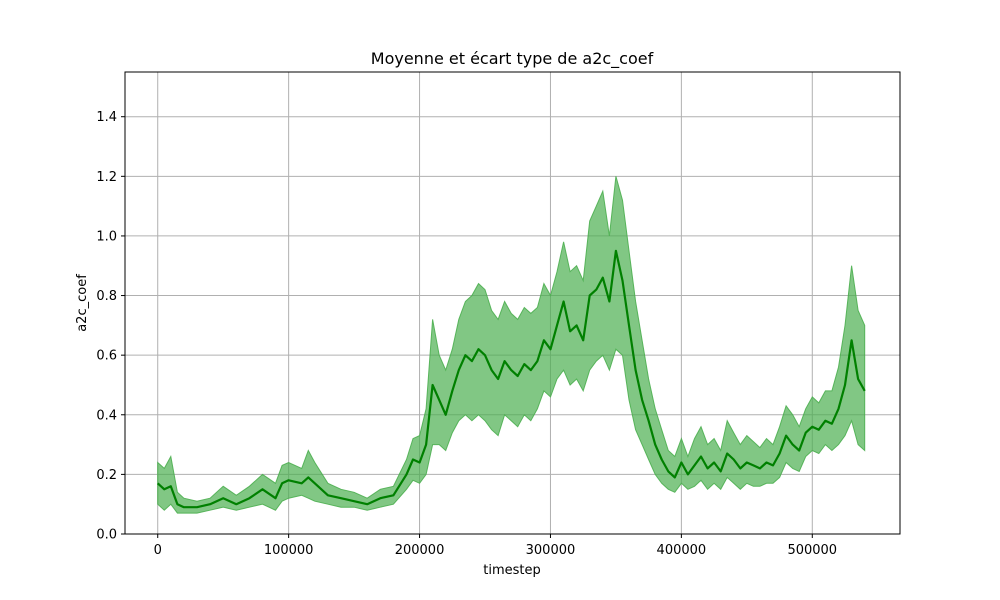 Image resolution: width=1000 pixels, height=600 pixels. Describe the element at coordinates (110, 326) in the screenshot. I see `y-axis: 0.0 0.2 0.4 0.6 0.8 1.0 1.2 1.4` at that location.